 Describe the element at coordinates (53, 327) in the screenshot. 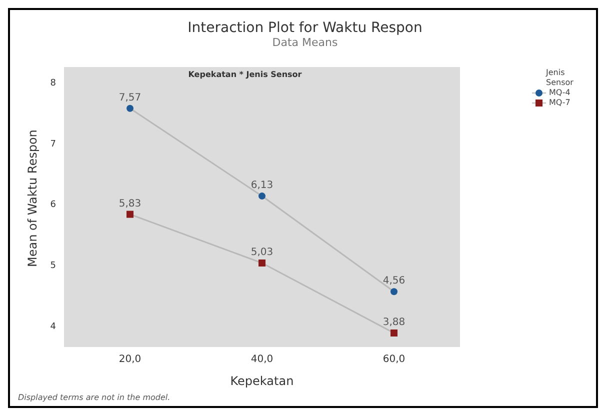

I see `y-tick-label: 4` at that location.